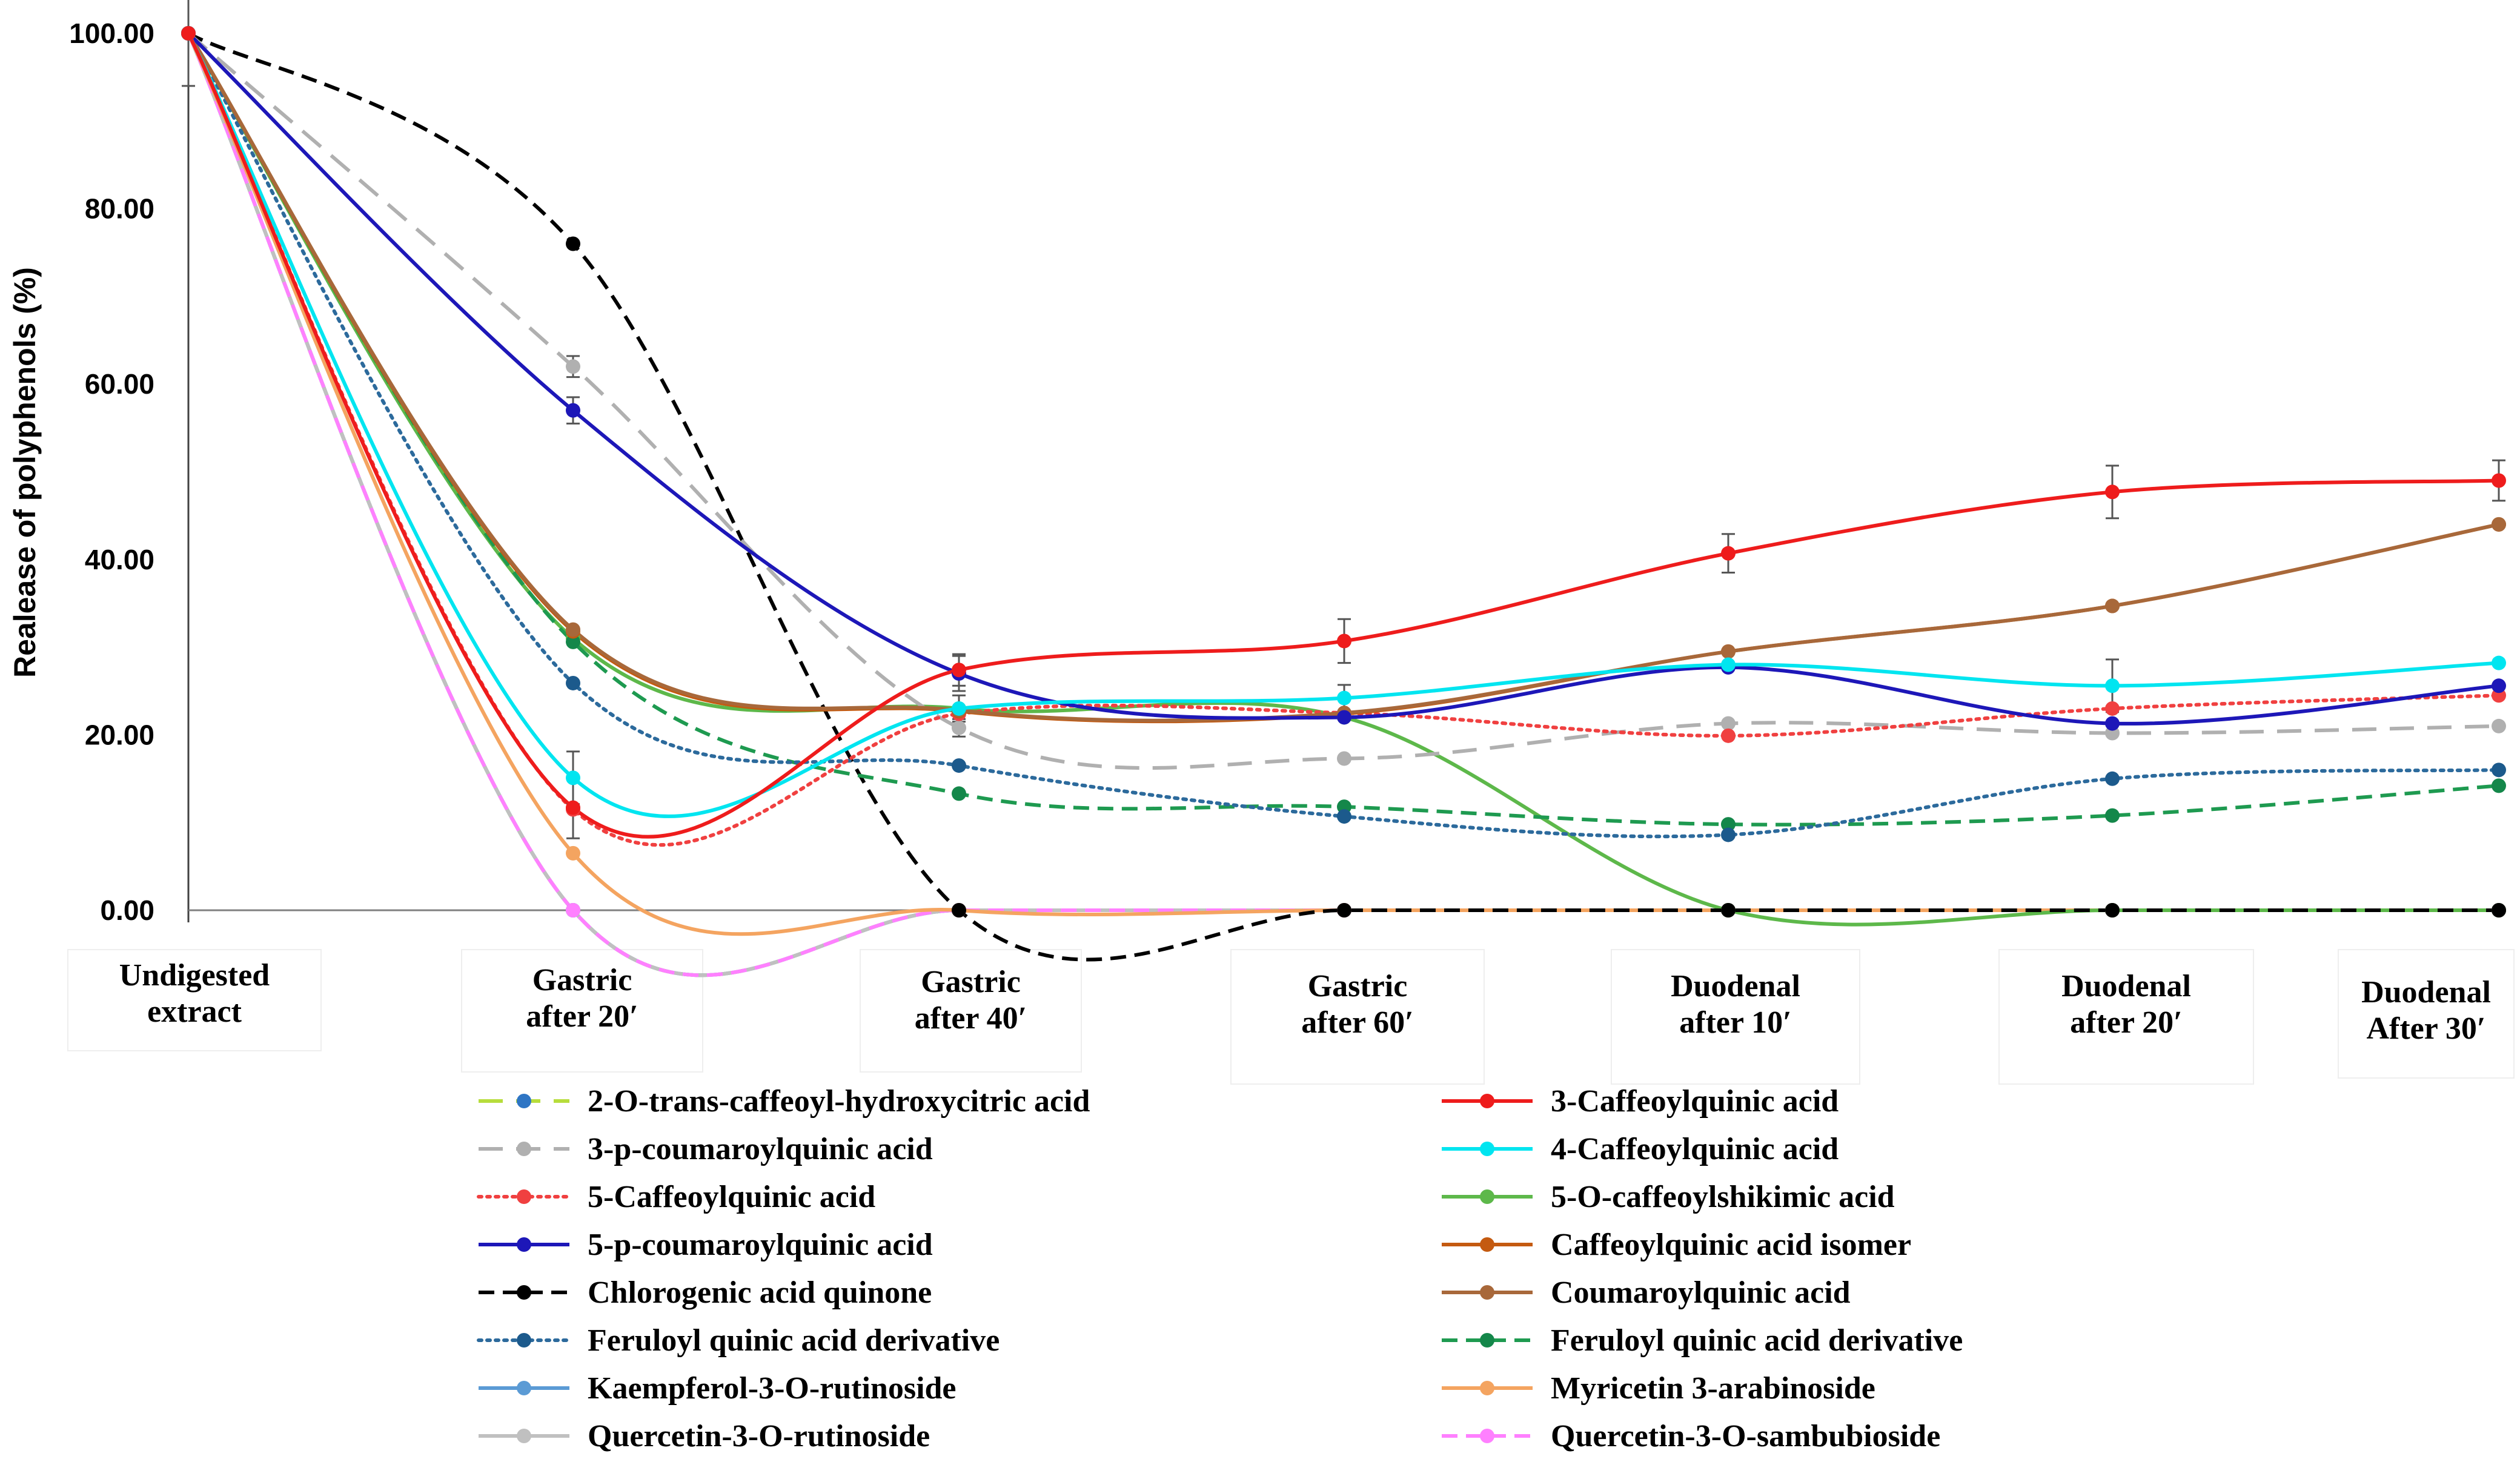 This screenshot has height=1465, width=2520. What do you see at coordinates (1723, 1197) in the screenshot?
I see `legend-label-5: 5-O-caffeoylshikimic acid` at bounding box center [1723, 1197].